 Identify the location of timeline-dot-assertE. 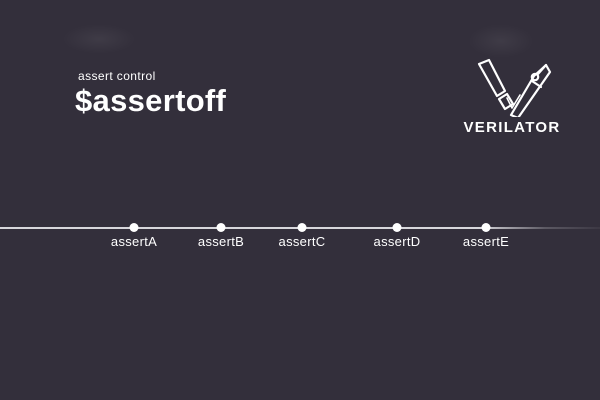
(486, 227).